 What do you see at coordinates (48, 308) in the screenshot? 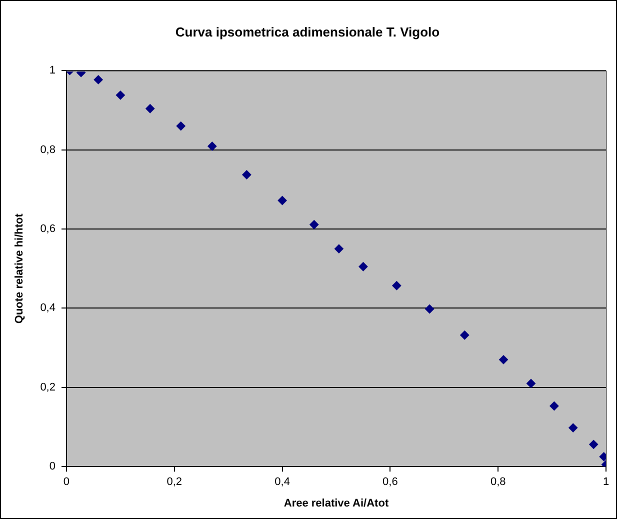
I see `y-tick-label: 0,4` at bounding box center [48, 308].